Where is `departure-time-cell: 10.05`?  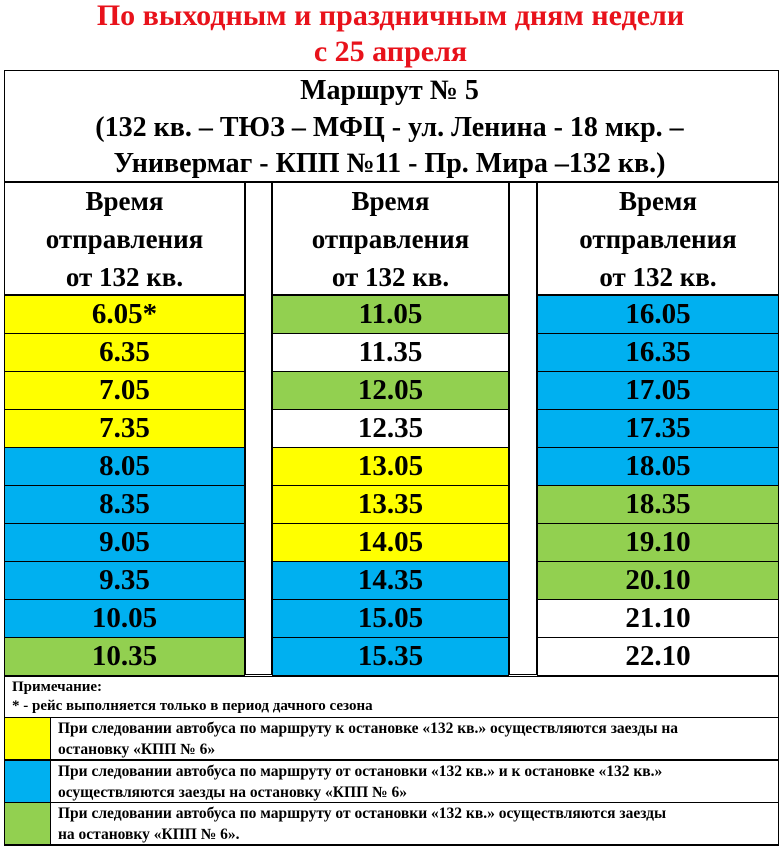 departure-time-cell: 10.05 is located at coordinates (124, 618).